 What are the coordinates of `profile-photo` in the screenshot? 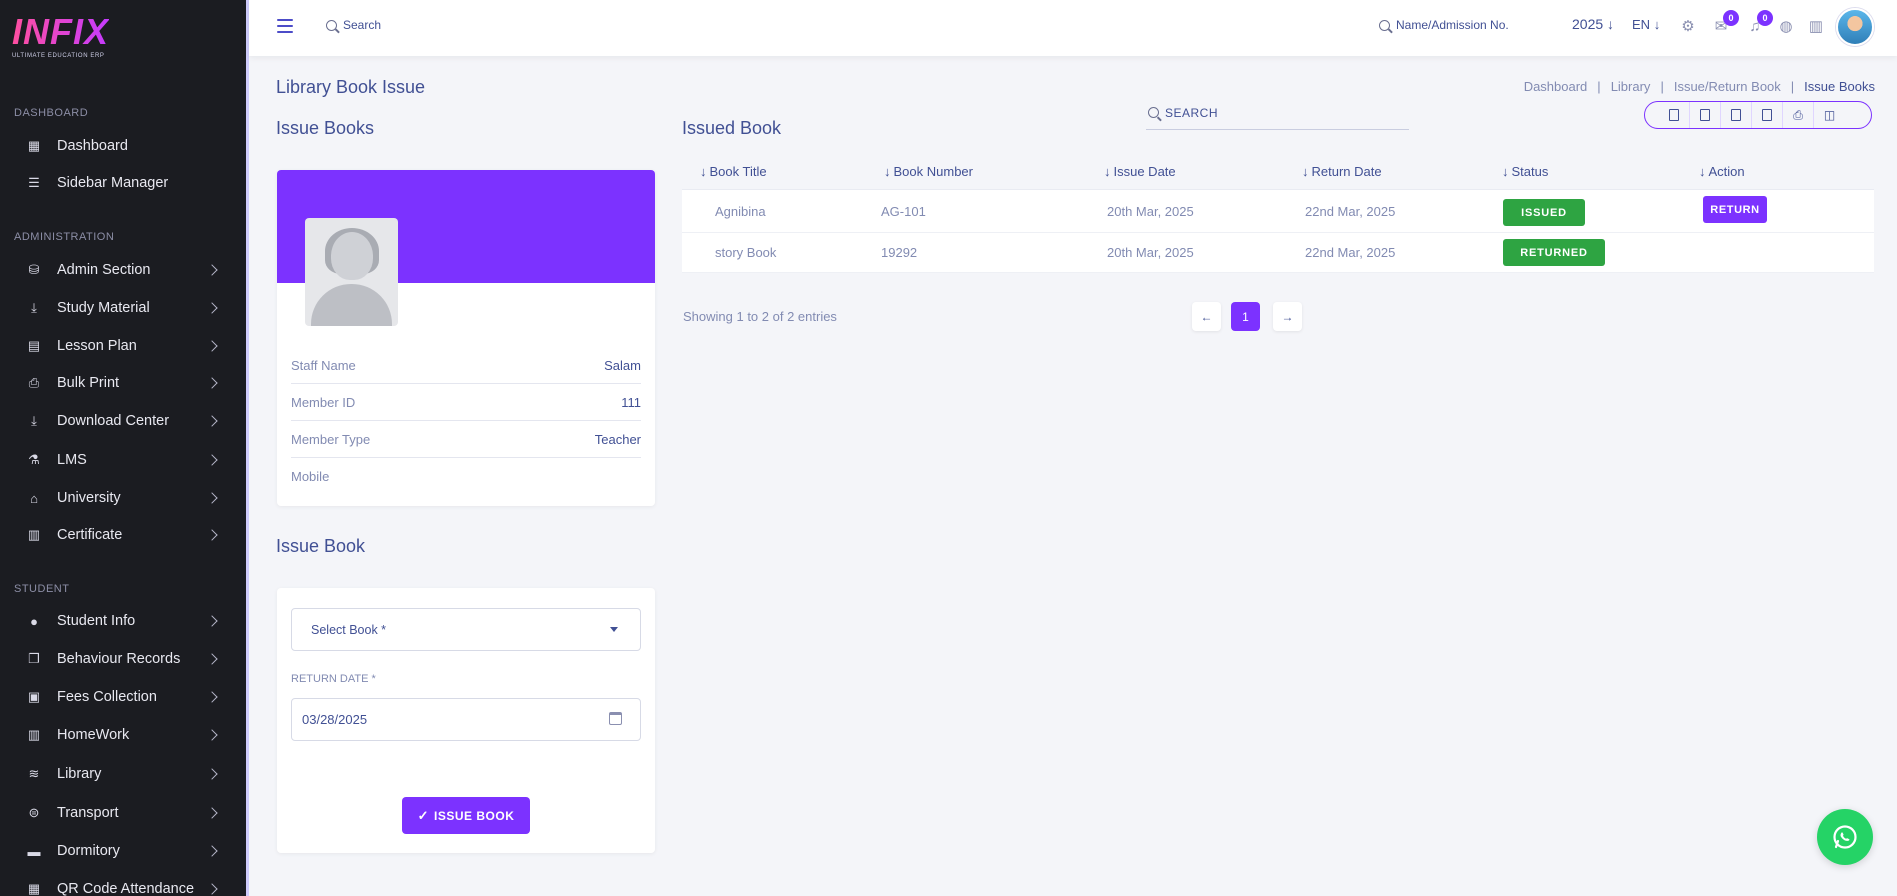 It's located at (351, 272).